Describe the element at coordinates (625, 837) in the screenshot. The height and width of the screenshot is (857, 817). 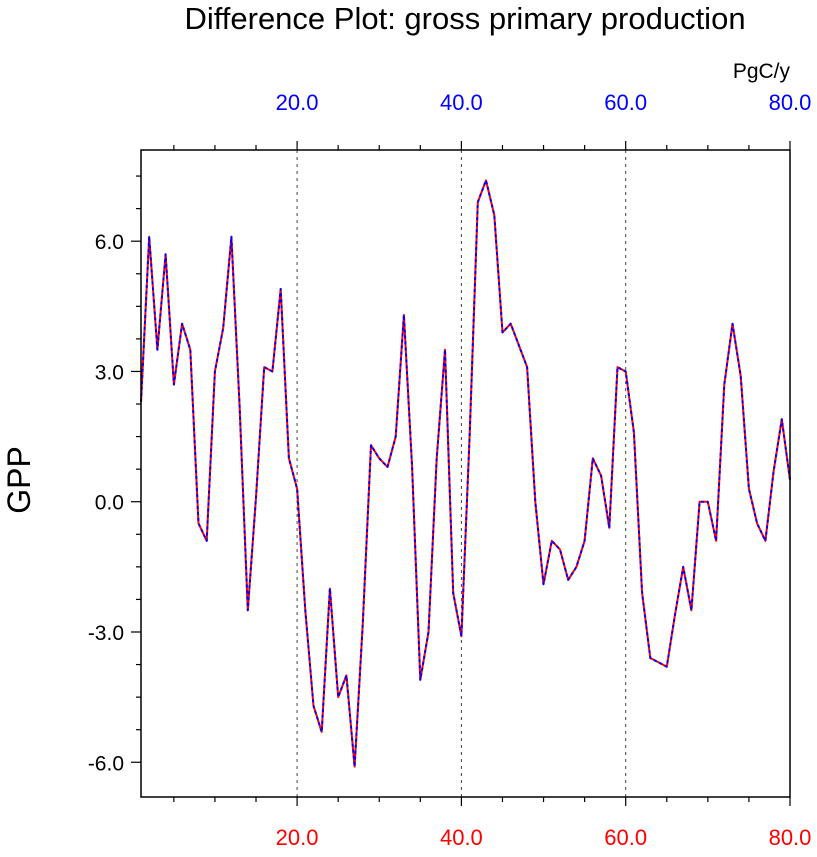
I see `x-tick-label-bottom: 60.0` at that location.